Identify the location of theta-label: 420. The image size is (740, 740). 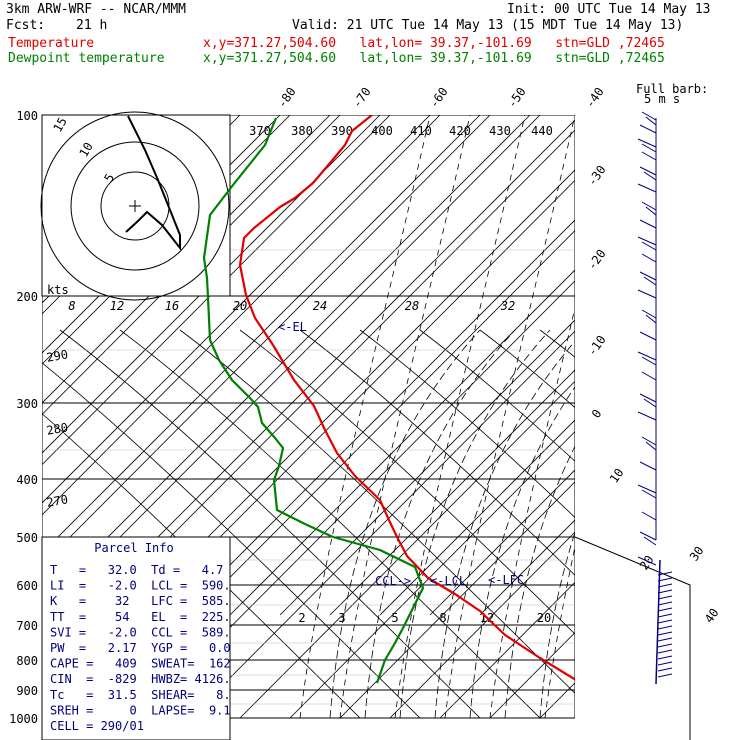
(460, 131).